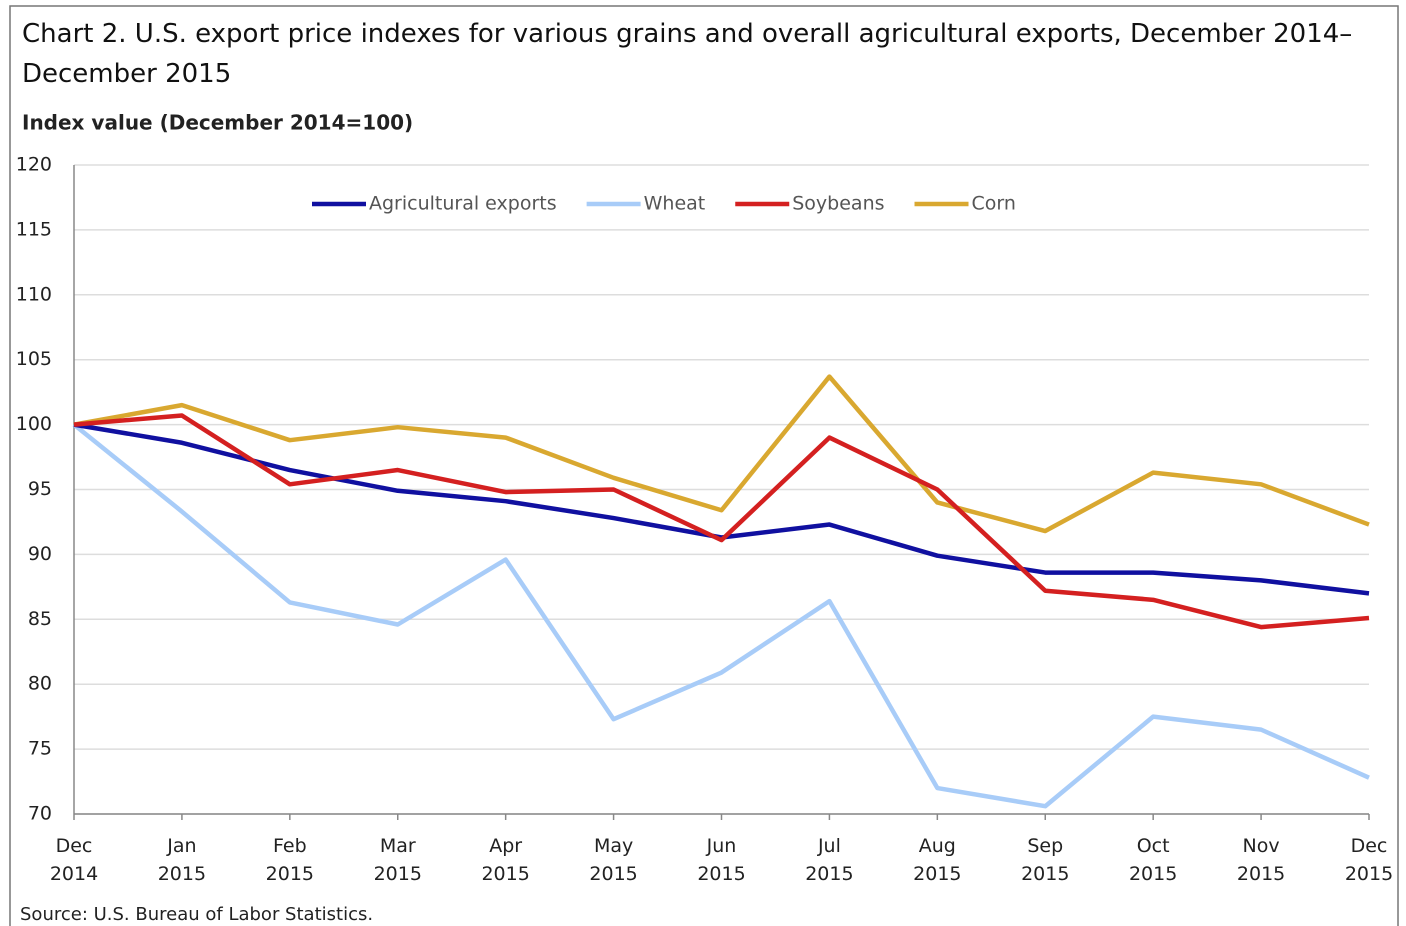 The width and height of the screenshot is (1406, 926). I want to click on legend-label: Agricultural exports, so click(463, 204).